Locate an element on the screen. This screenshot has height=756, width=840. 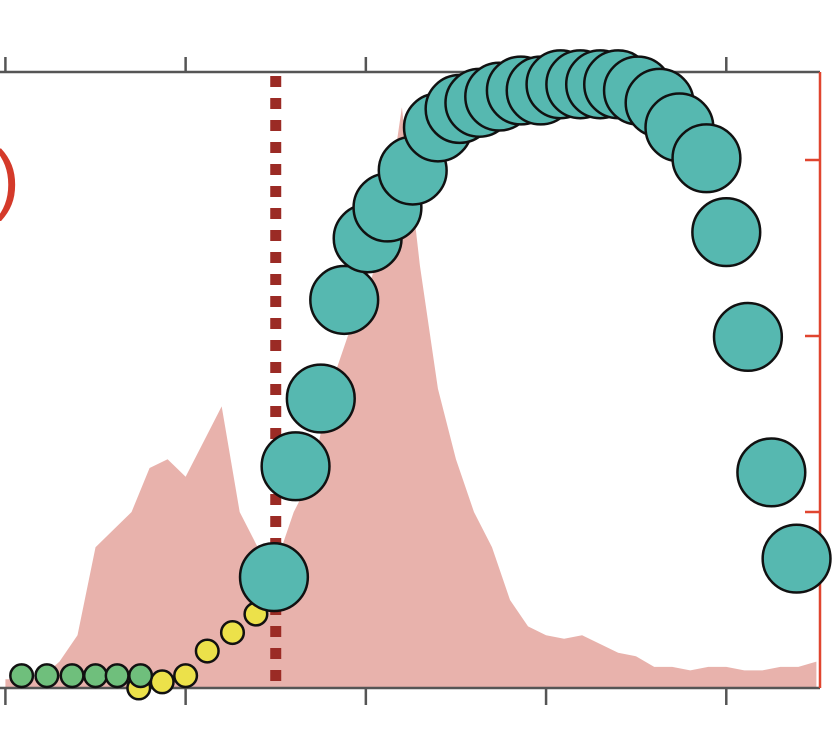
annotation: ) is located at coordinates (10, 178).